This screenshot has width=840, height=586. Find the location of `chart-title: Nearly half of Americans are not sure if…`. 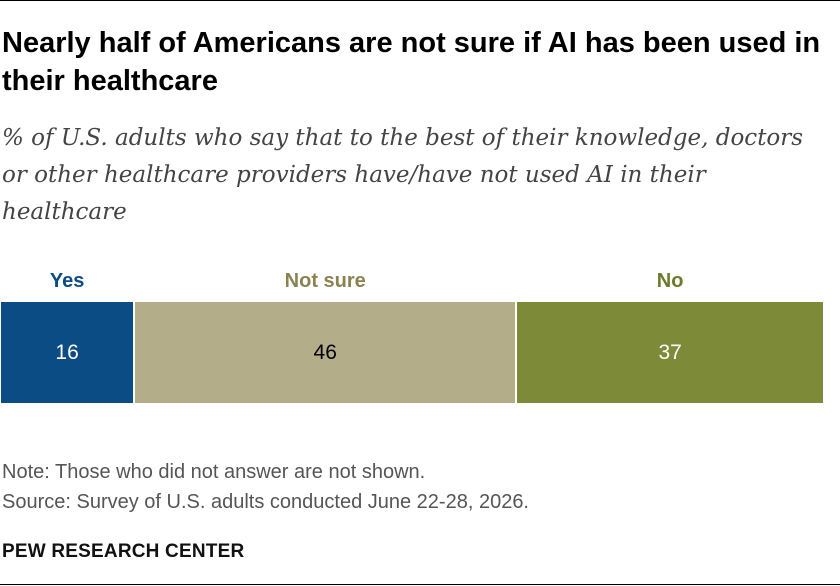

chart-title: Nearly half of Americans are not sure if… is located at coordinates (411, 62).